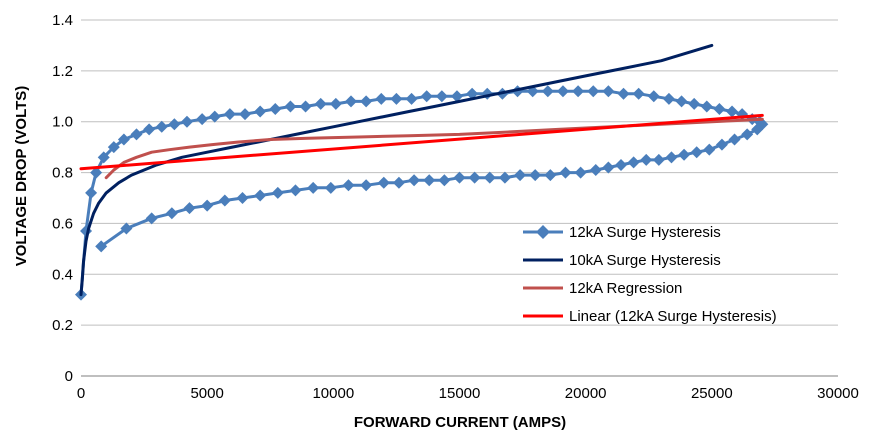 The image size is (878, 432). I want to click on y-tick-label: 0.4, so click(62, 274).